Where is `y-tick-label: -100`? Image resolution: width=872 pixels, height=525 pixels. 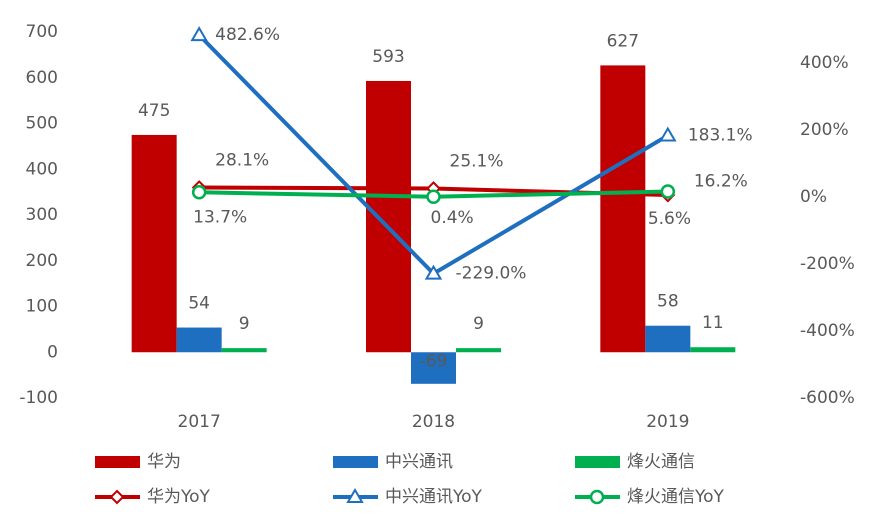 y-tick-label: -100 is located at coordinates (38, 398).